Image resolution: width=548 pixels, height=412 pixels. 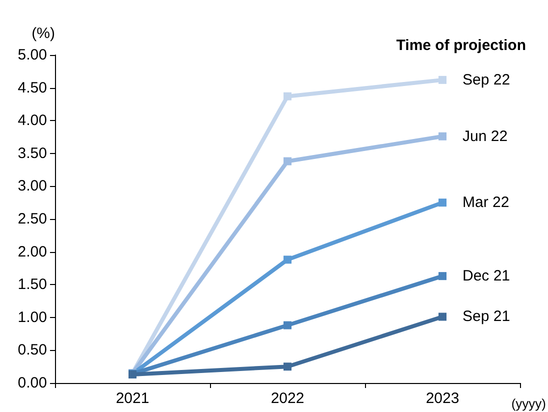 I want to click on legend-title: Time of projection, so click(x=461, y=45).